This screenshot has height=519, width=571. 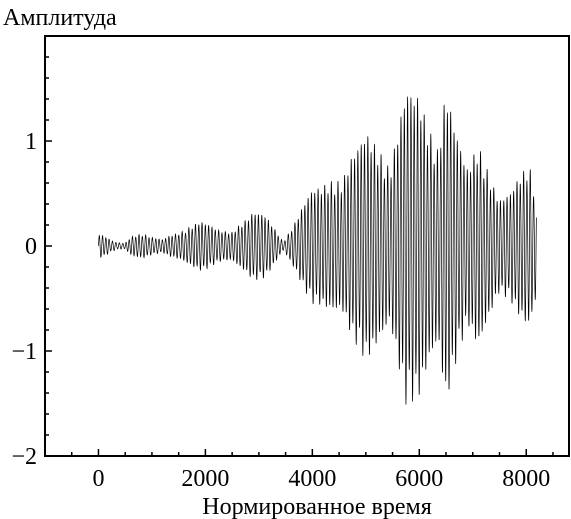 What do you see at coordinates (31, 142) in the screenshot?
I see `y-tick-label: 1` at bounding box center [31, 142].